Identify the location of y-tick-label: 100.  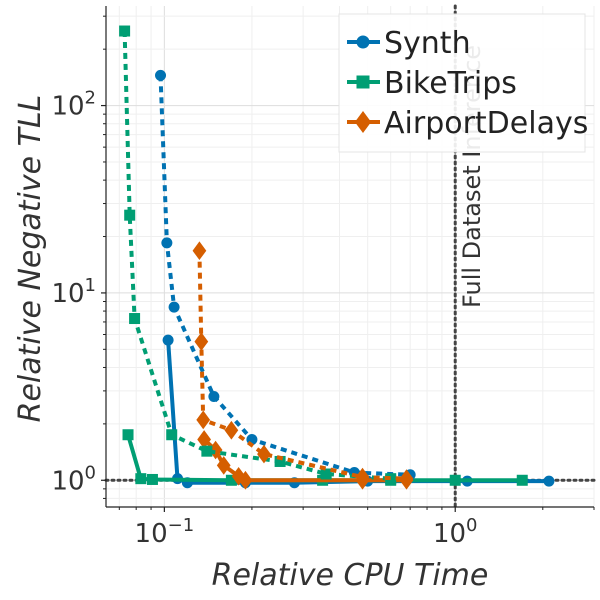
(73, 479).